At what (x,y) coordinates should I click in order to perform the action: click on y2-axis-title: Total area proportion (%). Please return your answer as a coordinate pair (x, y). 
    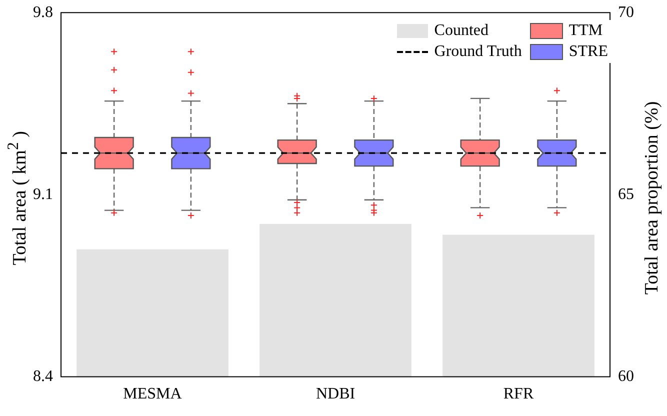
    Looking at the image, I should click on (652, 198).